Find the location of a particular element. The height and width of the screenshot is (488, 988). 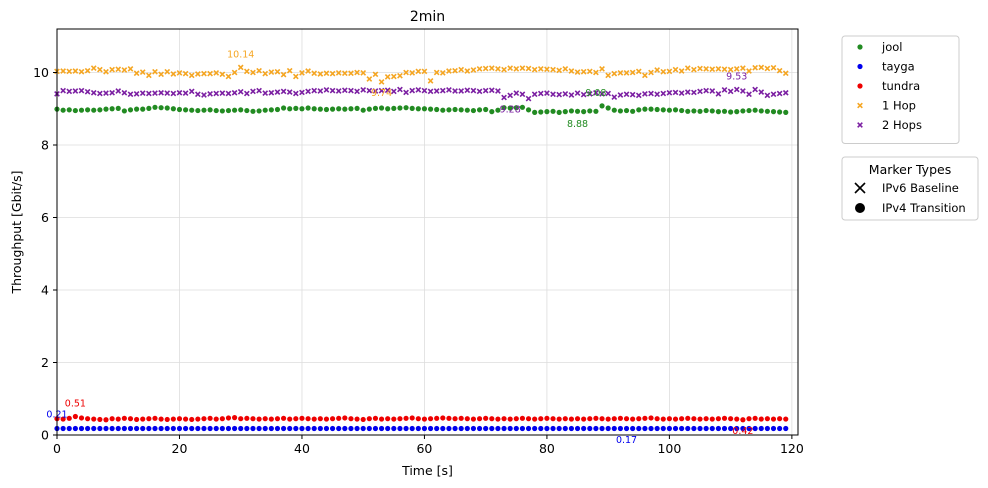

legend-label: 1 Hop is located at coordinates (899, 106).